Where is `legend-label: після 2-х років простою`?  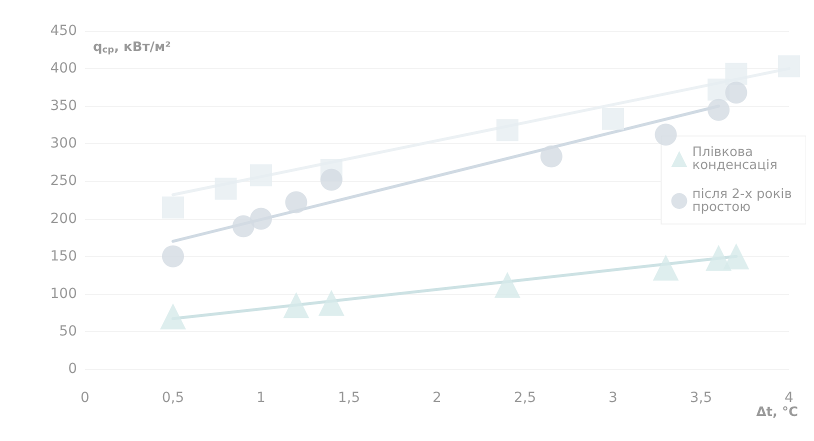 legend-label: після 2-х років простою is located at coordinates (744, 201).